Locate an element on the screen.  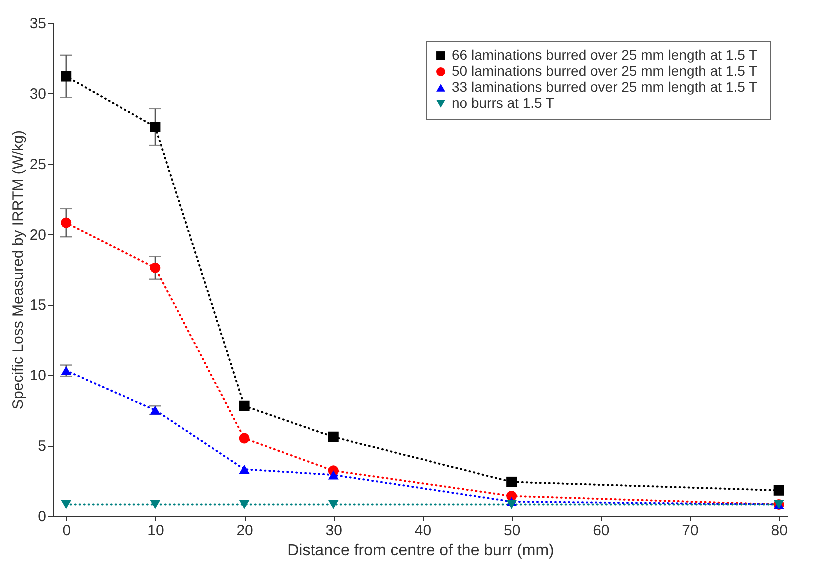
legend-label: no burrs at 1.5 T is located at coordinates (503, 103).